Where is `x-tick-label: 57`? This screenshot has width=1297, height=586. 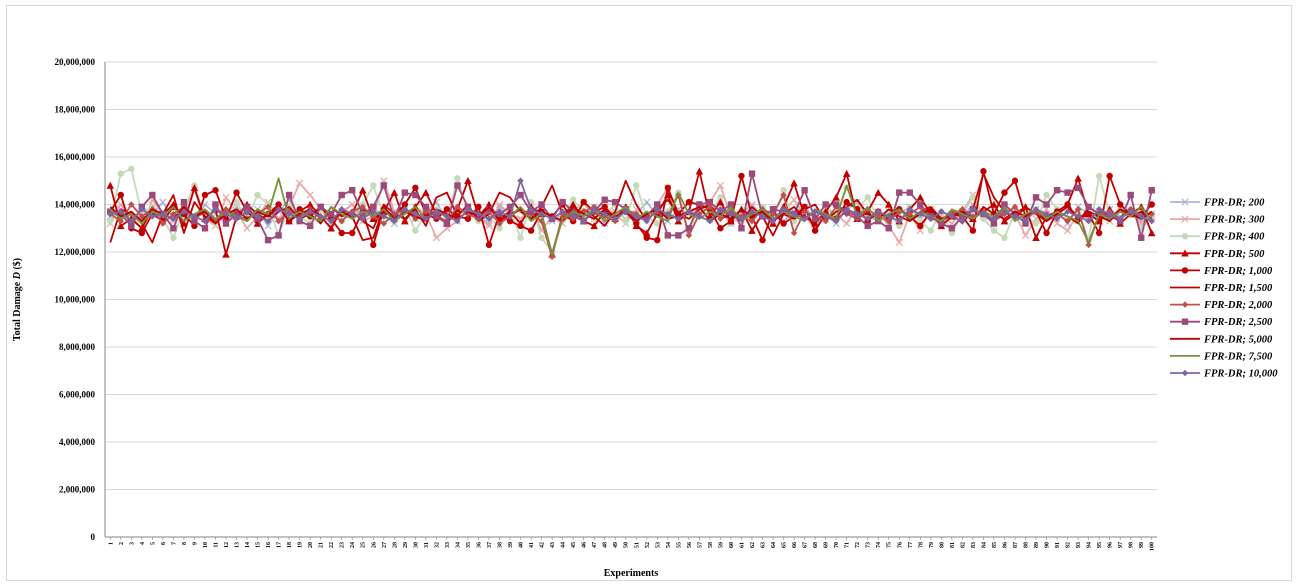 x-tick-label: 57 is located at coordinates (700, 545).